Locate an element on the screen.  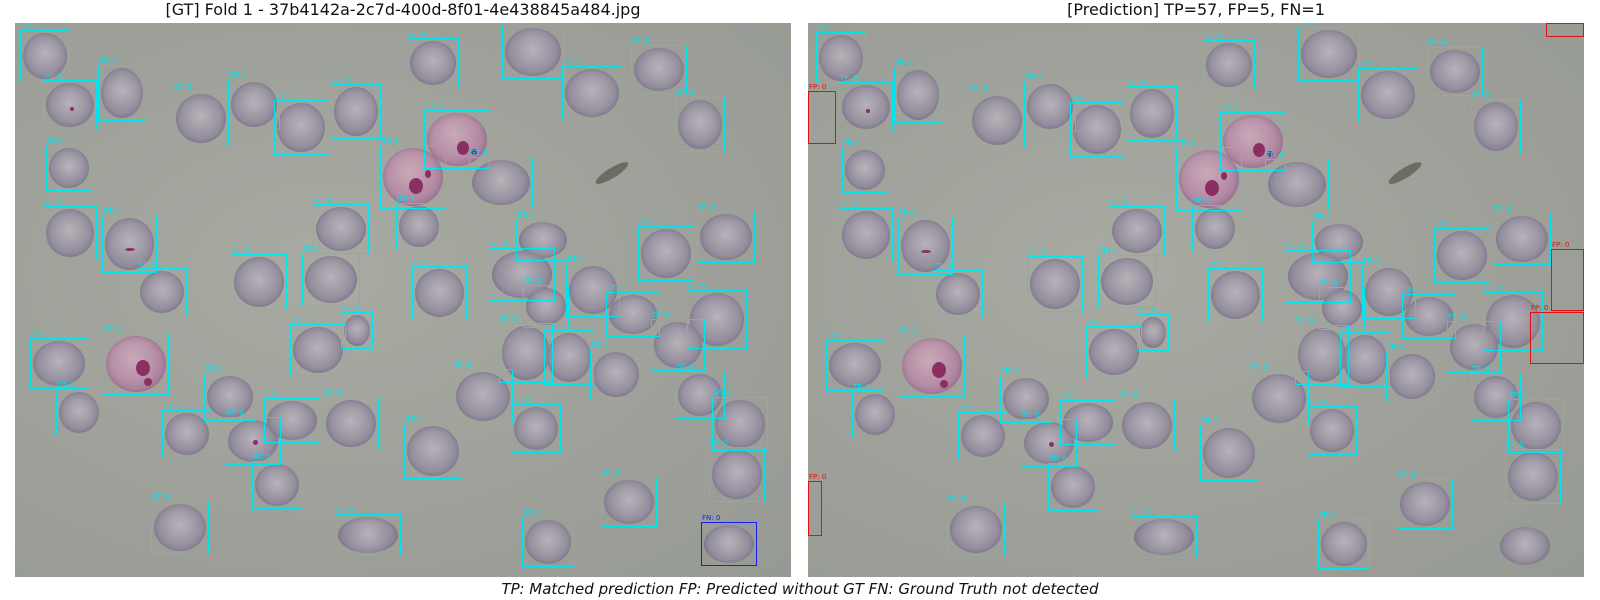
tp-bounding-box: TP: 1 is located at coordinates (1209, 175).